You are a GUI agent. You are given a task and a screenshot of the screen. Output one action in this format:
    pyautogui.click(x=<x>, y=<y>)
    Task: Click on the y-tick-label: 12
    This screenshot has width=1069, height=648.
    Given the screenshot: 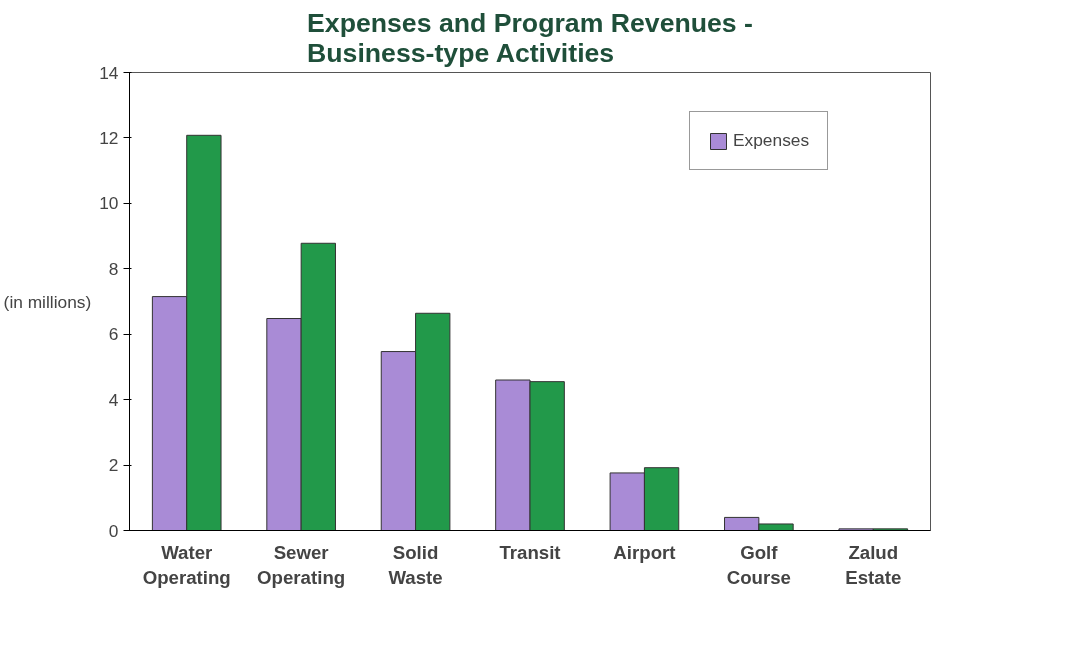 What is the action you would take?
    pyautogui.click(x=109, y=137)
    